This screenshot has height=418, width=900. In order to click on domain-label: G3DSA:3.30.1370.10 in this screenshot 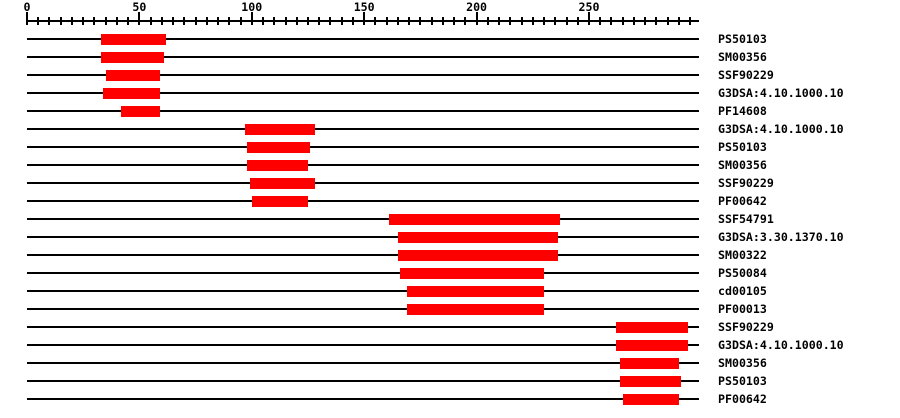, I will do `click(781, 237)`.